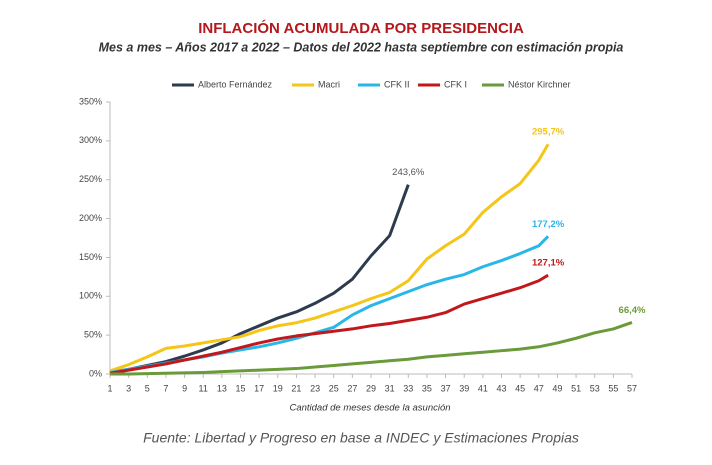 The width and height of the screenshot is (712, 465). What do you see at coordinates (240, 388) in the screenshot?
I see `x-tick-label: 15` at bounding box center [240, 388].